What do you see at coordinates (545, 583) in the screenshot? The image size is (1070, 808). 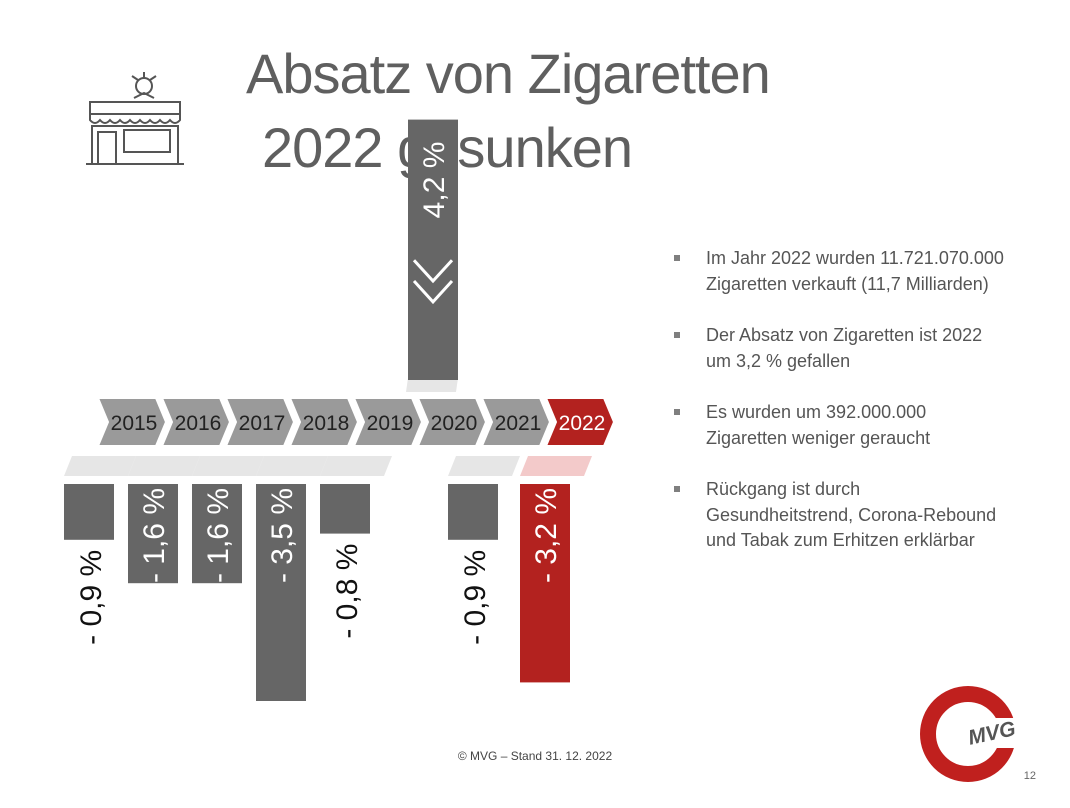 I see `bar-2022` at bounding box center [545, 583].